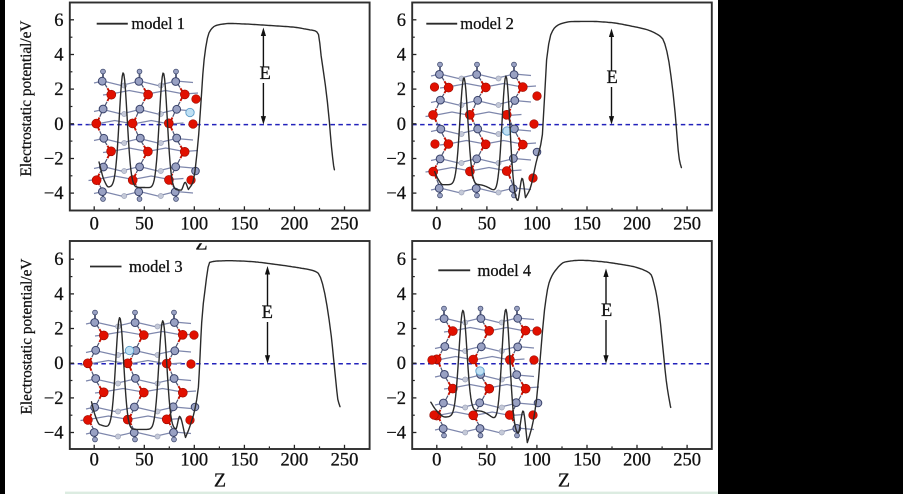 Image resolution: width=903 pixels, height=494 pixels. What do you see at coordinates (505, 270) in the screenshot?
I see `svg-text: model 4` at bounding box center [505, 270].